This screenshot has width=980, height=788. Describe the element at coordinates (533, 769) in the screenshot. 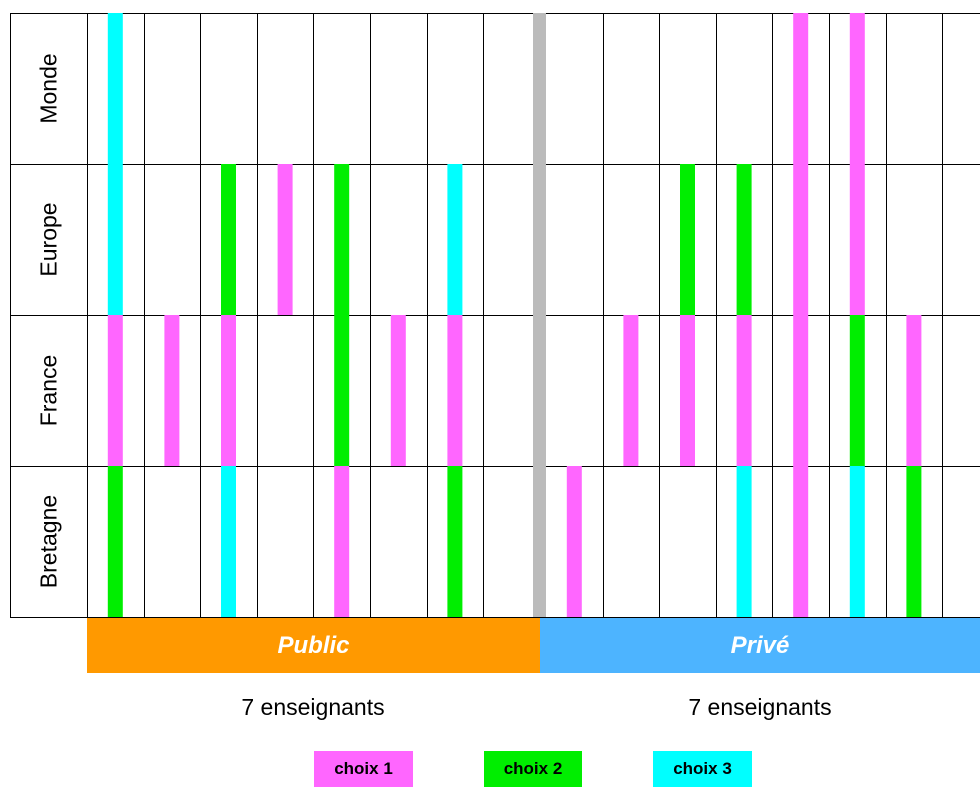

I see `legend-choix-2: choix 2` at that location.